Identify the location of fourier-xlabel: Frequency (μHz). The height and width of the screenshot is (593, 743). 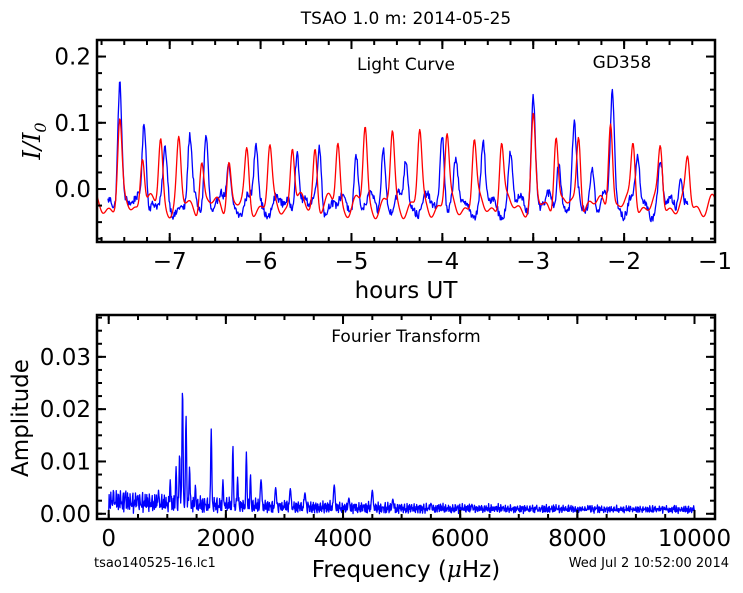
(406, 570).